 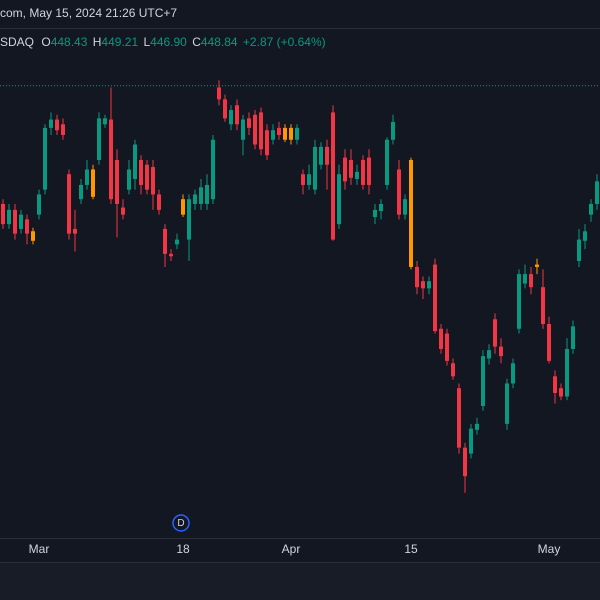 I want to click on symbol: SDAQ, so click(x=17, y=42).